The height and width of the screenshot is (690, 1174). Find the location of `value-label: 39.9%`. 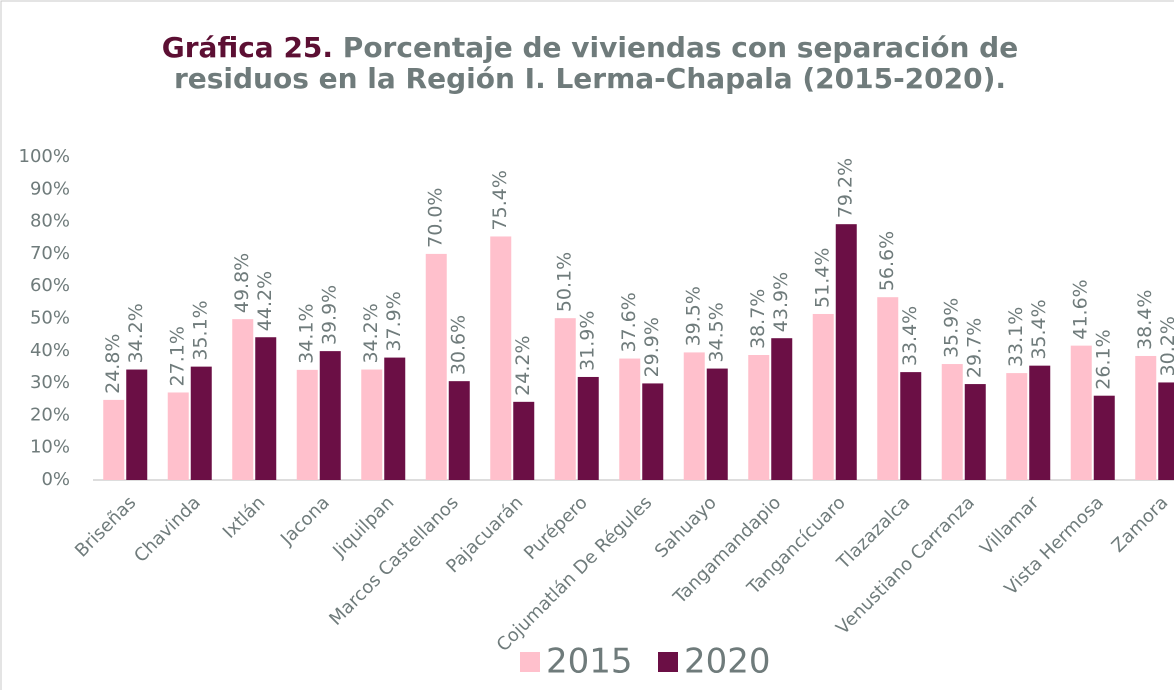

value-label: 39.9% is located at coordinates (330, 315).